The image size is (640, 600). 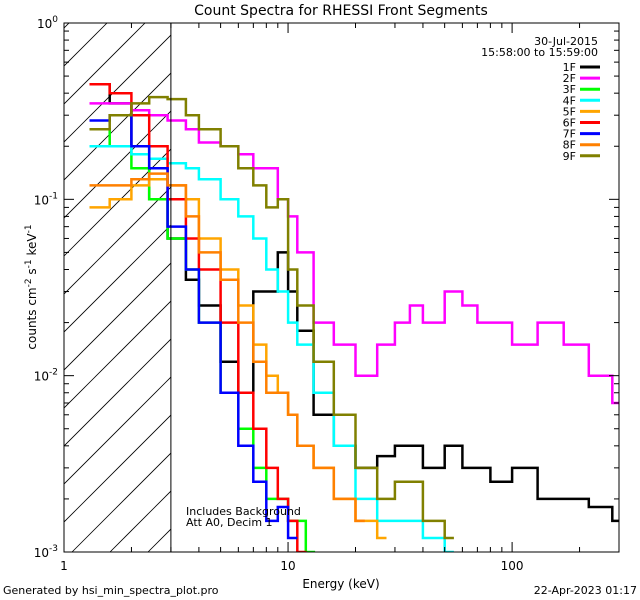 I want to click on y-tick-label: 10⁰, so click(x=47, y=23).